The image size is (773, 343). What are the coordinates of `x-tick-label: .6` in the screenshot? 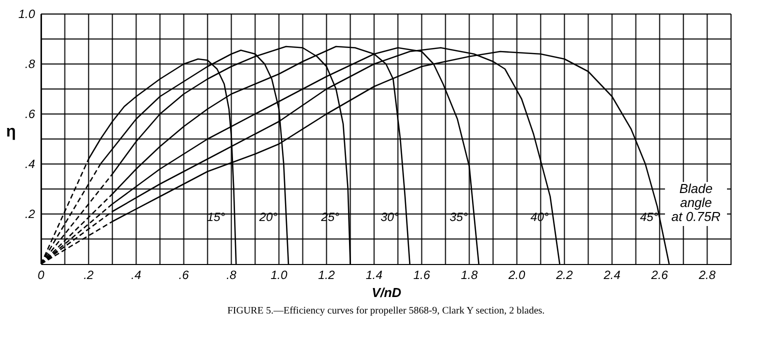 It's located at (184, 275).